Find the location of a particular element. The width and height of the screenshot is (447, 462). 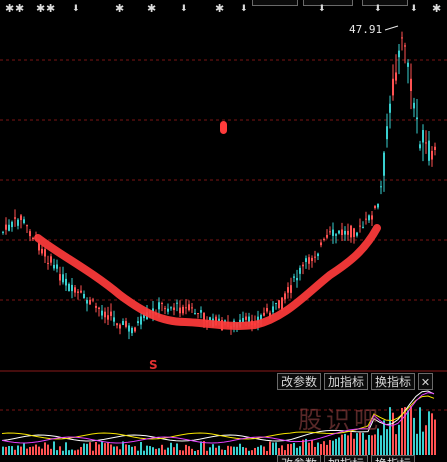

red-dot-marker is located at coordinates (223, 127).